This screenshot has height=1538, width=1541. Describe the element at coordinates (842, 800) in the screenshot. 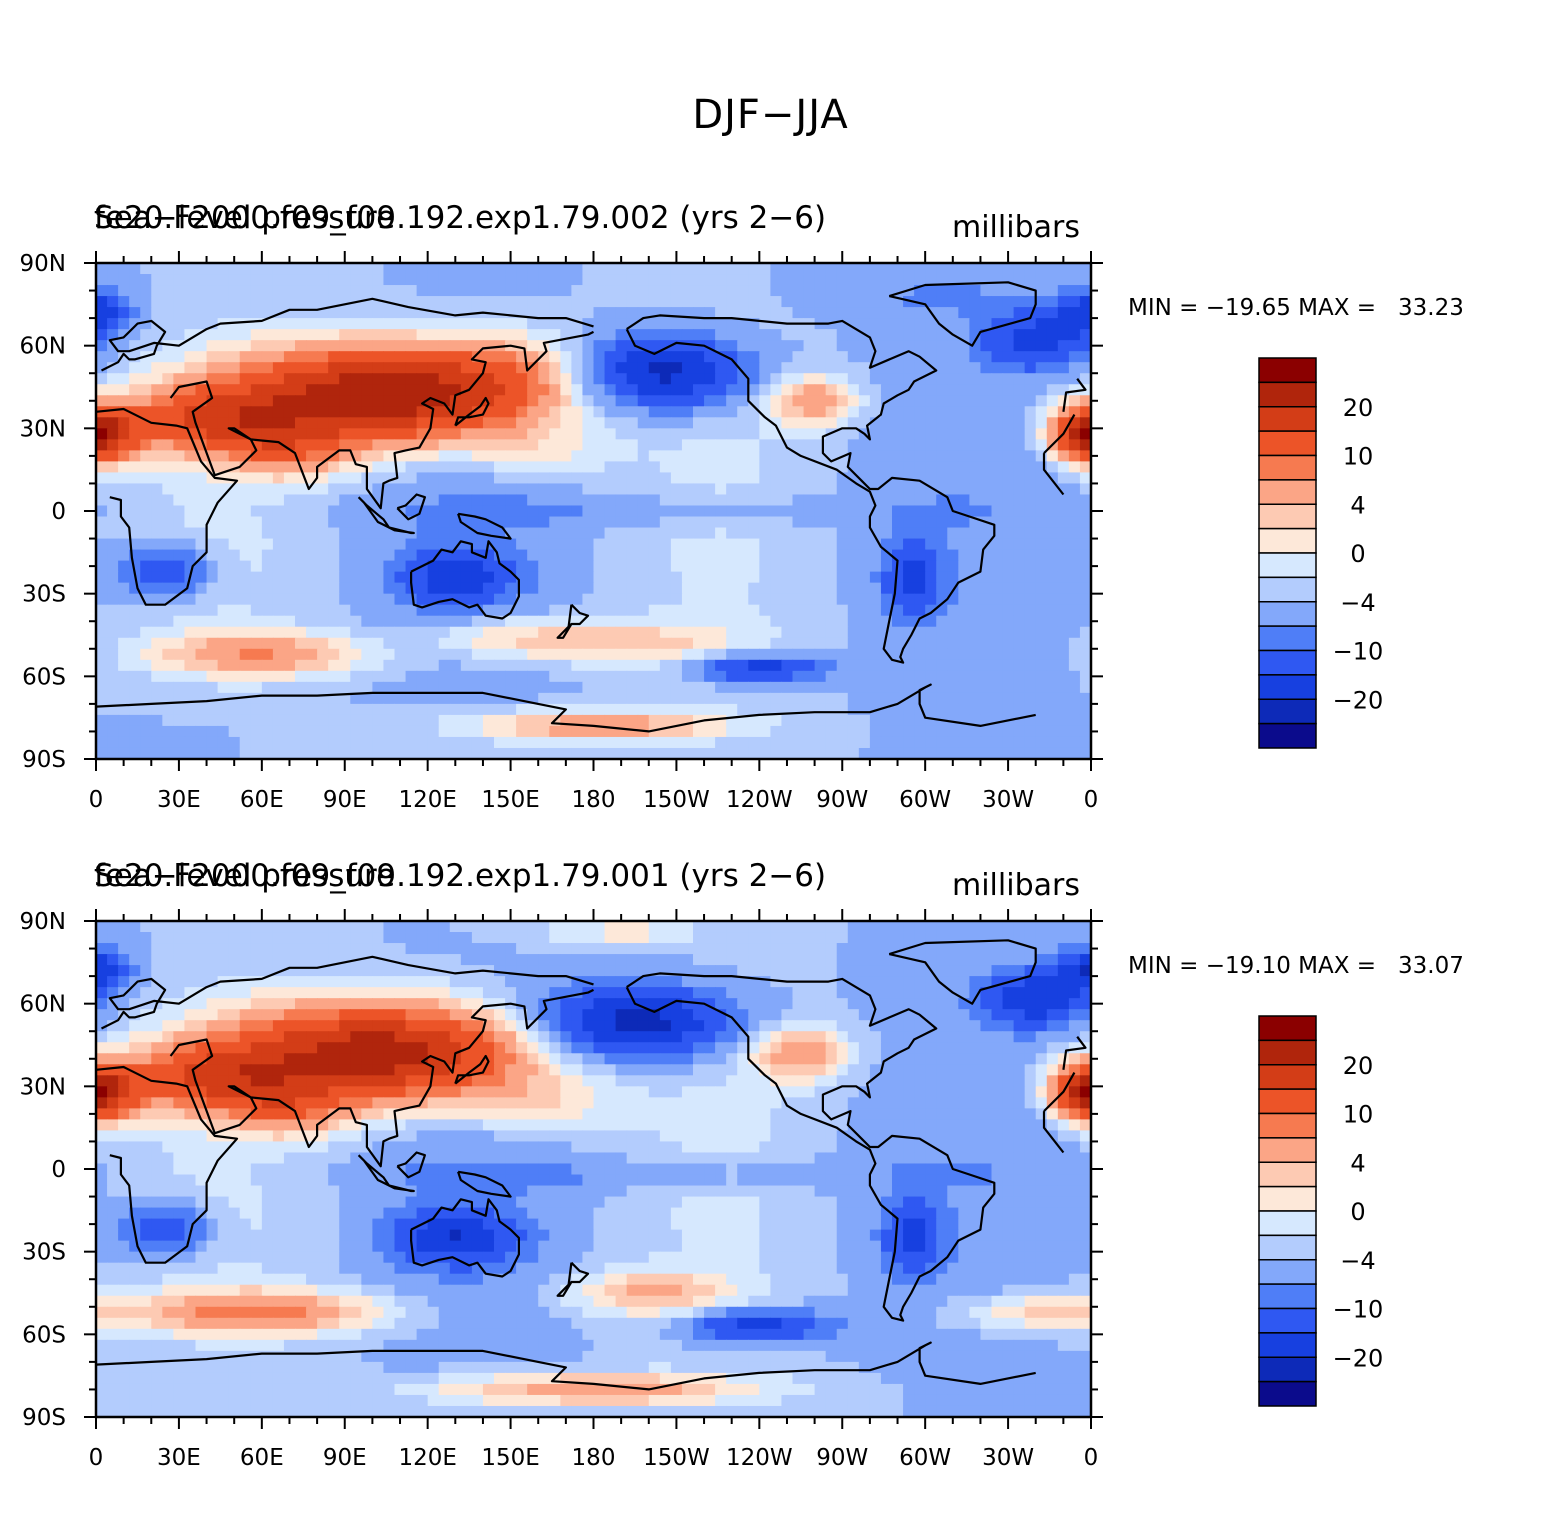

I see `x-tick-label: 90W` at that location.